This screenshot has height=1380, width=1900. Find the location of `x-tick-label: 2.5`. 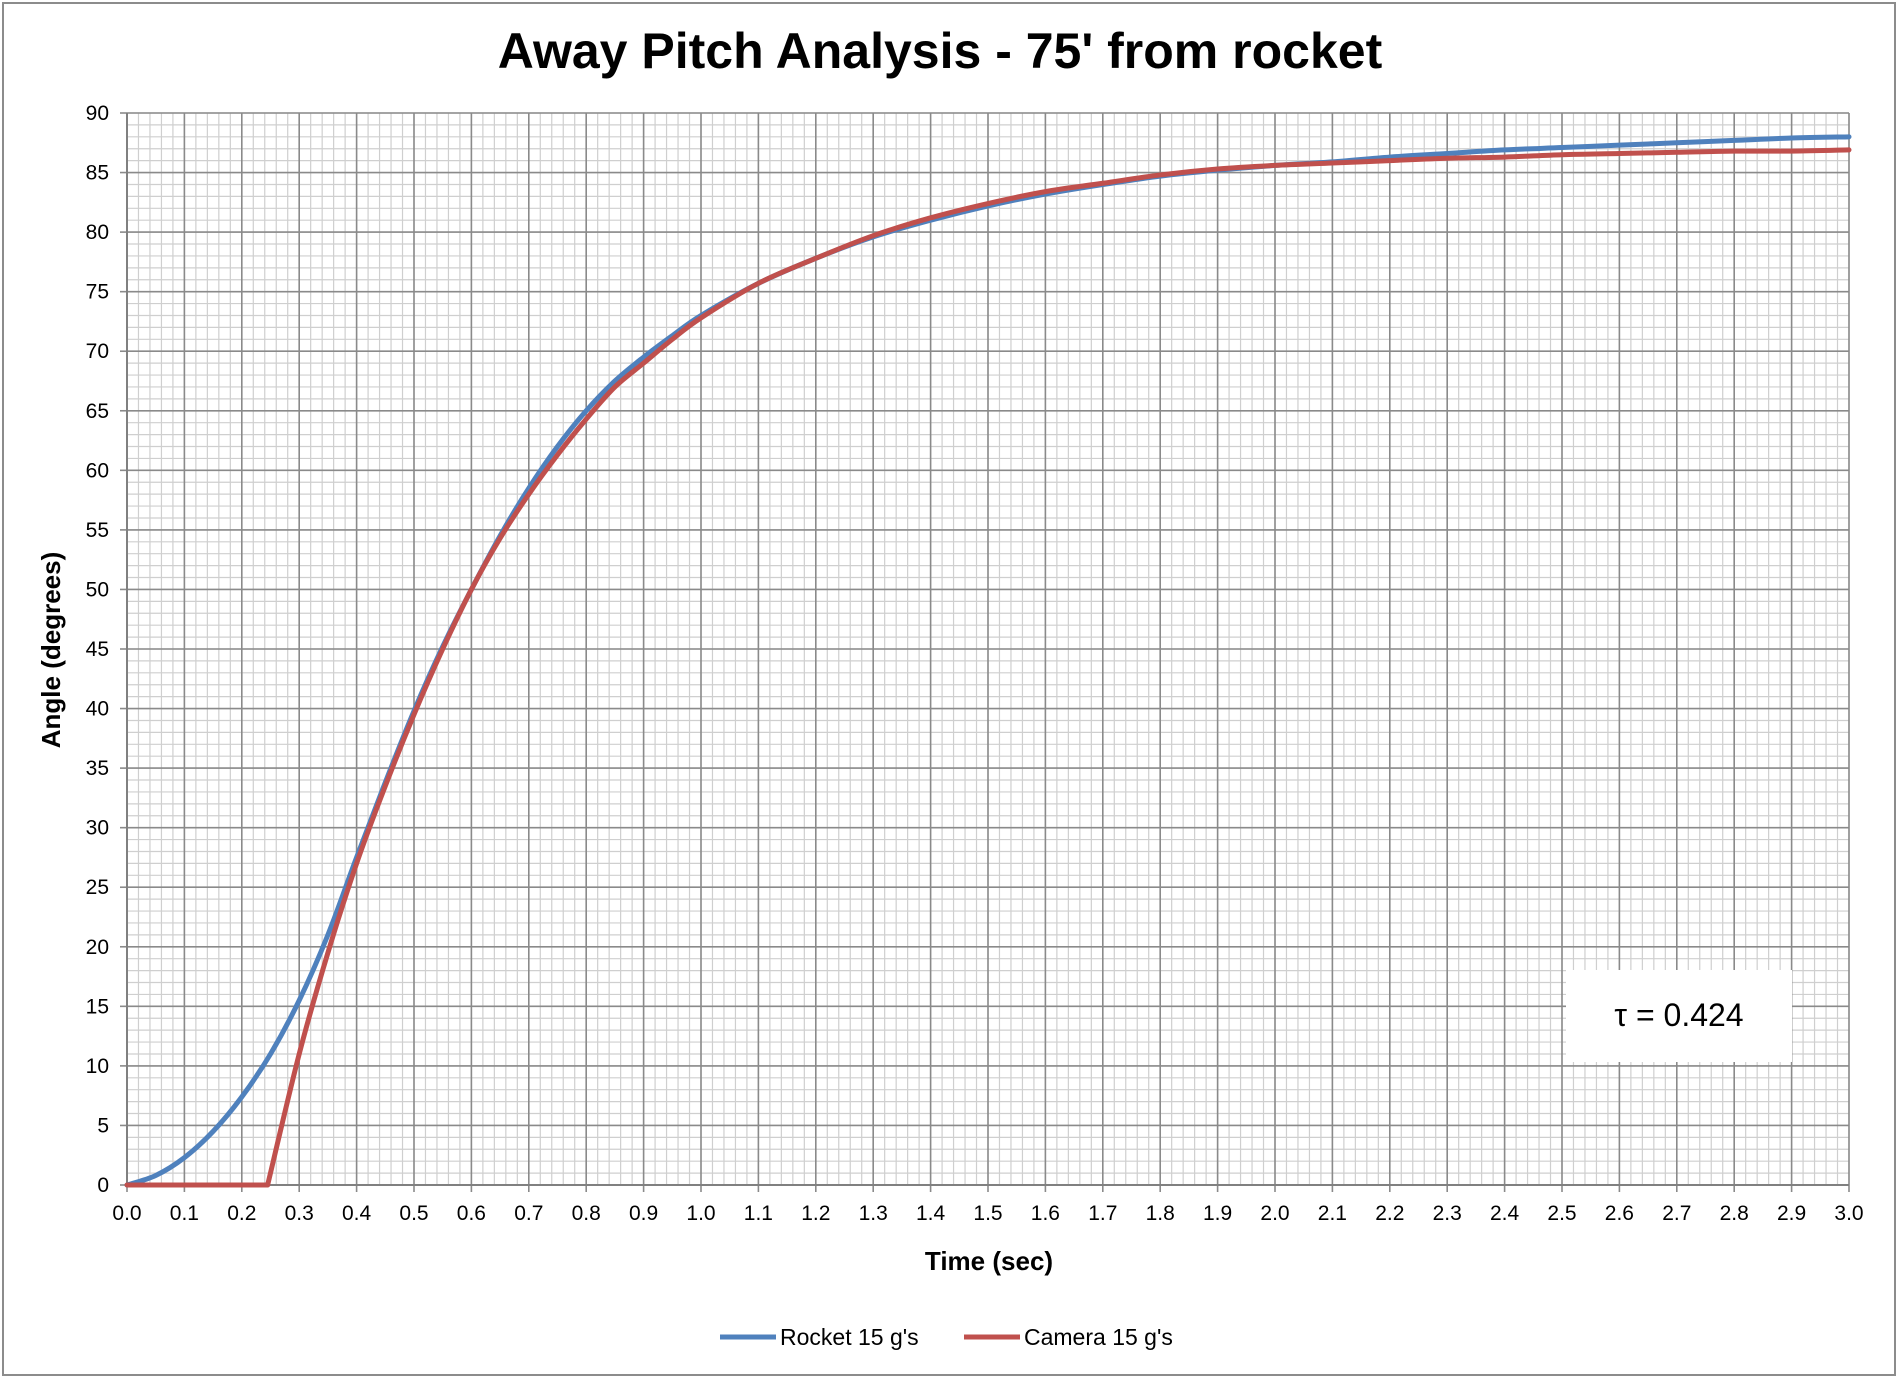

x-tick-label: 2.5 is located at coordinates (1561, 1213).